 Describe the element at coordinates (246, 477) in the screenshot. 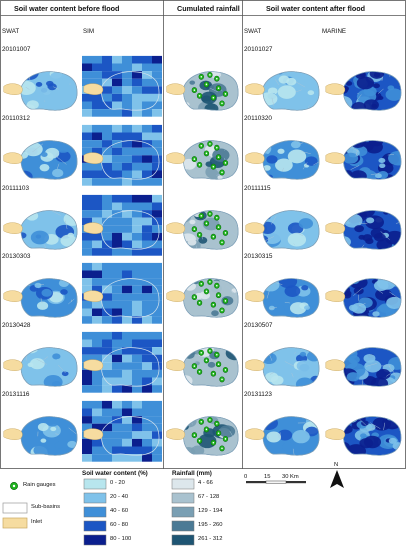

I see `scale-tick-0: 0` at that location.